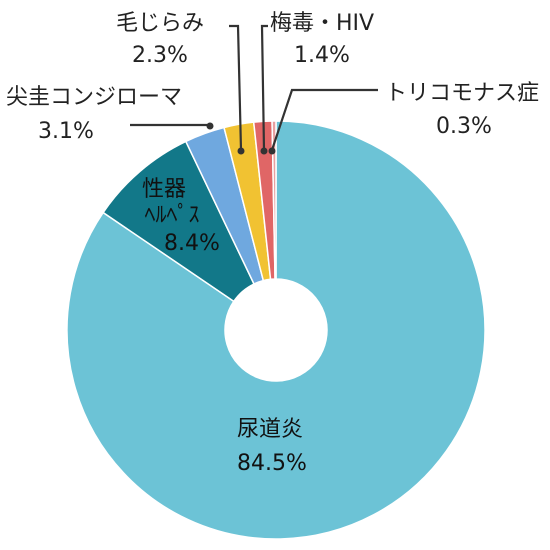 Image resolution: width=550 pixels, height=550 pixels. Describe the element at coordinates (160, 23) in the screenshot. I see `slice-label-pubic-lice-name: 毛じらみ` at that location.